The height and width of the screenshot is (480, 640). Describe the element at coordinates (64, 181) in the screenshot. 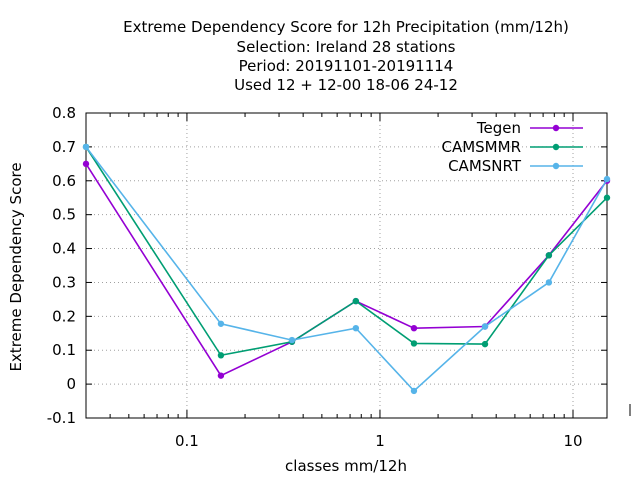

I see `y-tick-label: 0.6` at that location.